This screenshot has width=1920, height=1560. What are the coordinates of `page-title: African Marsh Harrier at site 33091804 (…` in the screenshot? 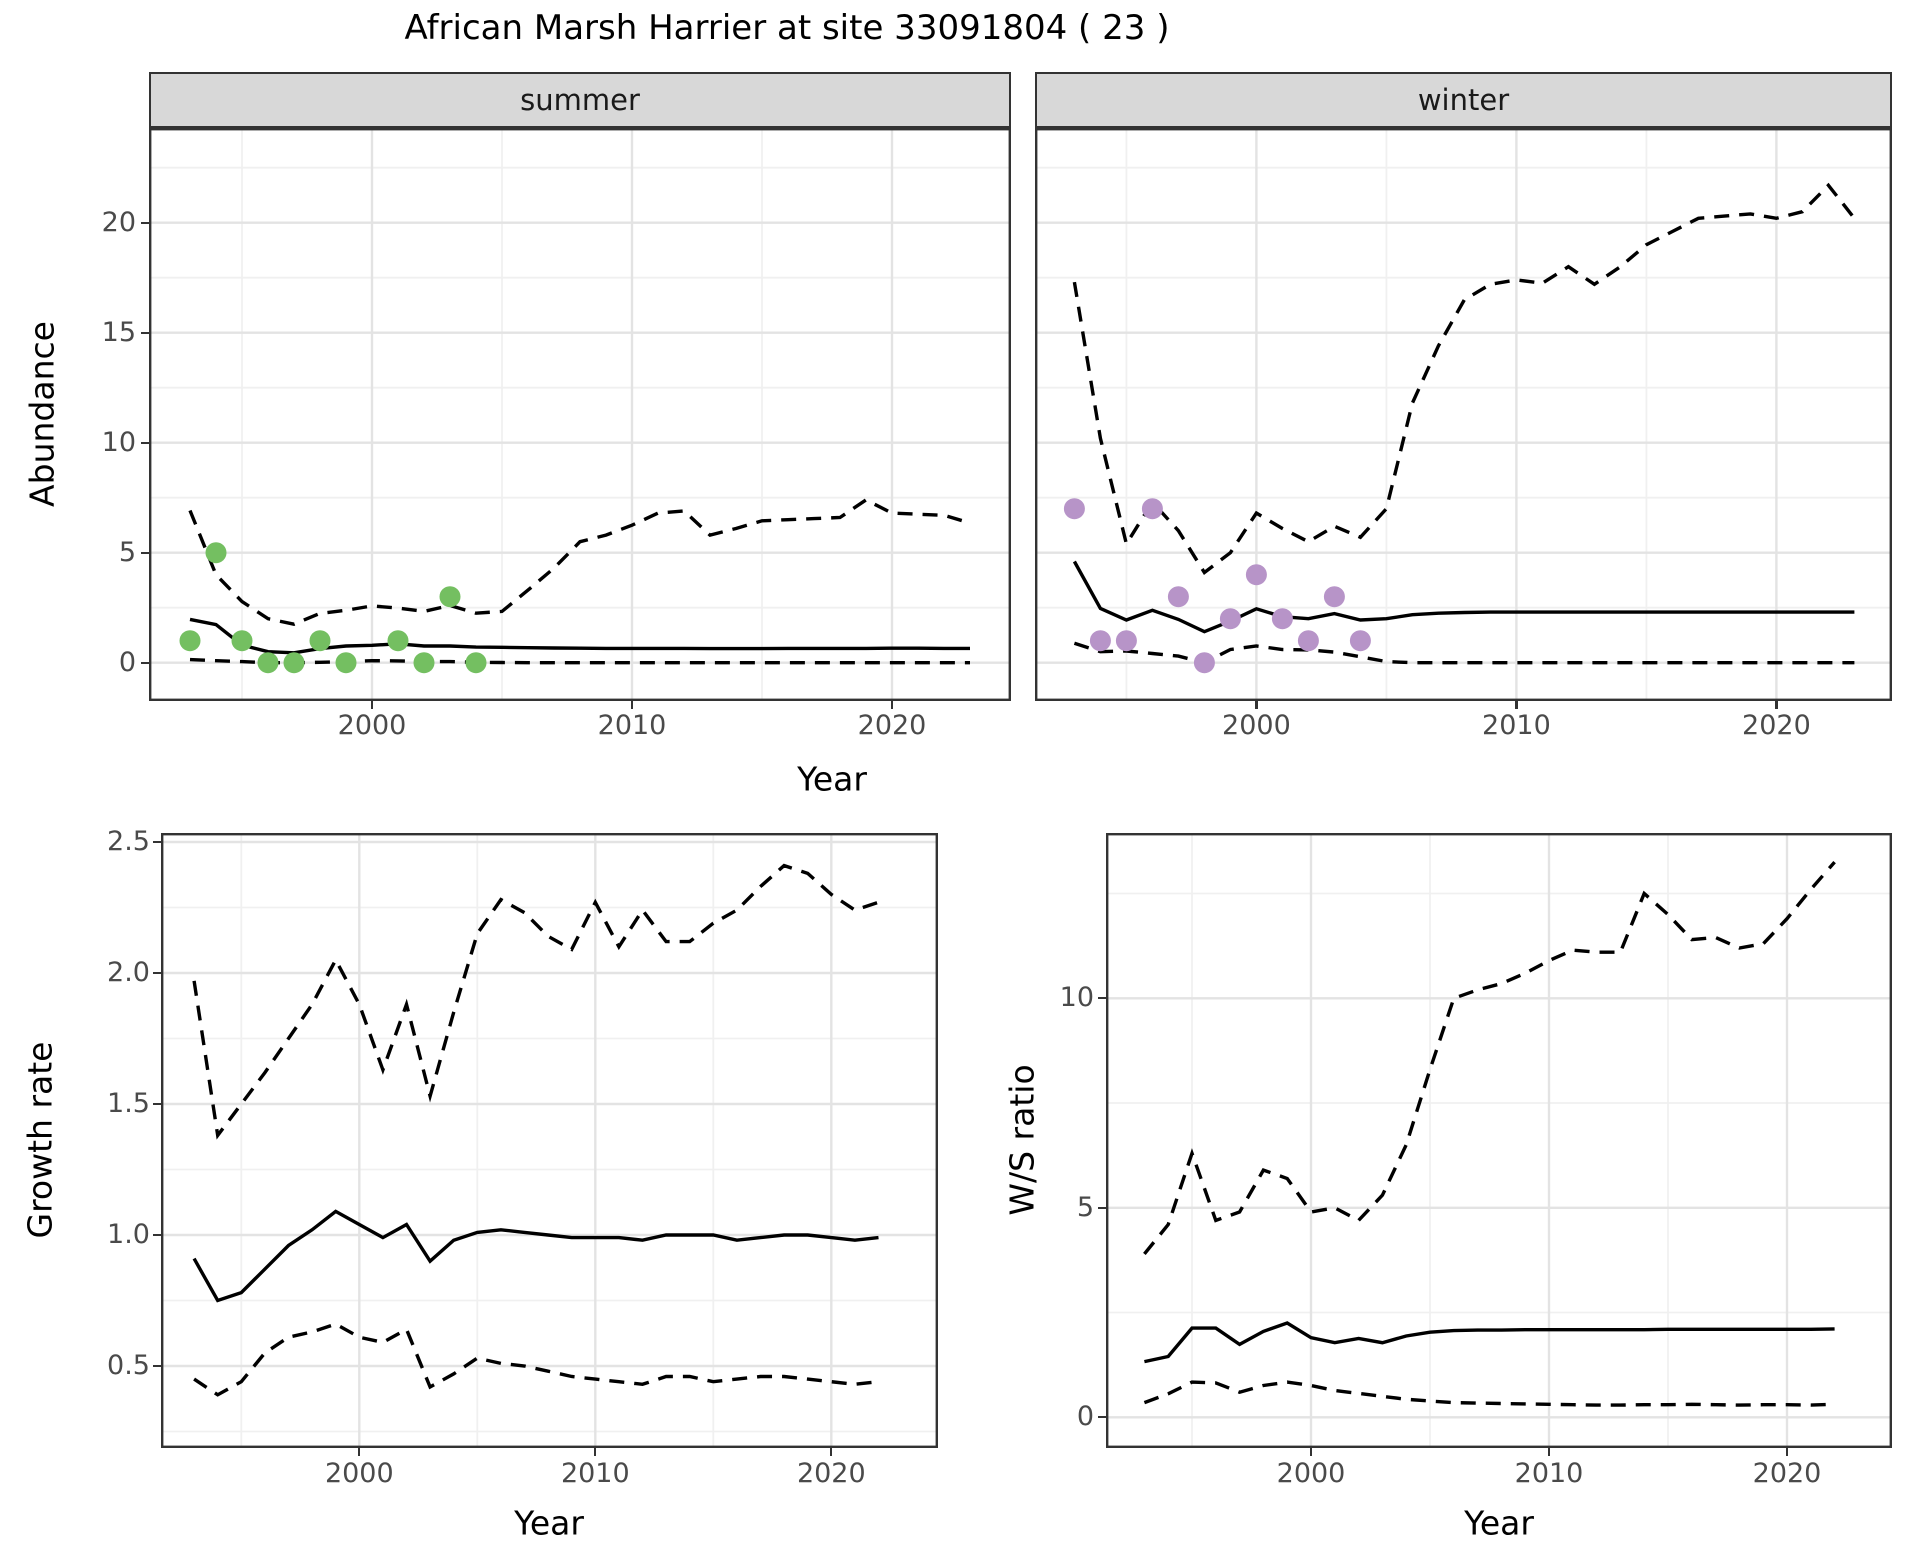 It's located at (787, 28).